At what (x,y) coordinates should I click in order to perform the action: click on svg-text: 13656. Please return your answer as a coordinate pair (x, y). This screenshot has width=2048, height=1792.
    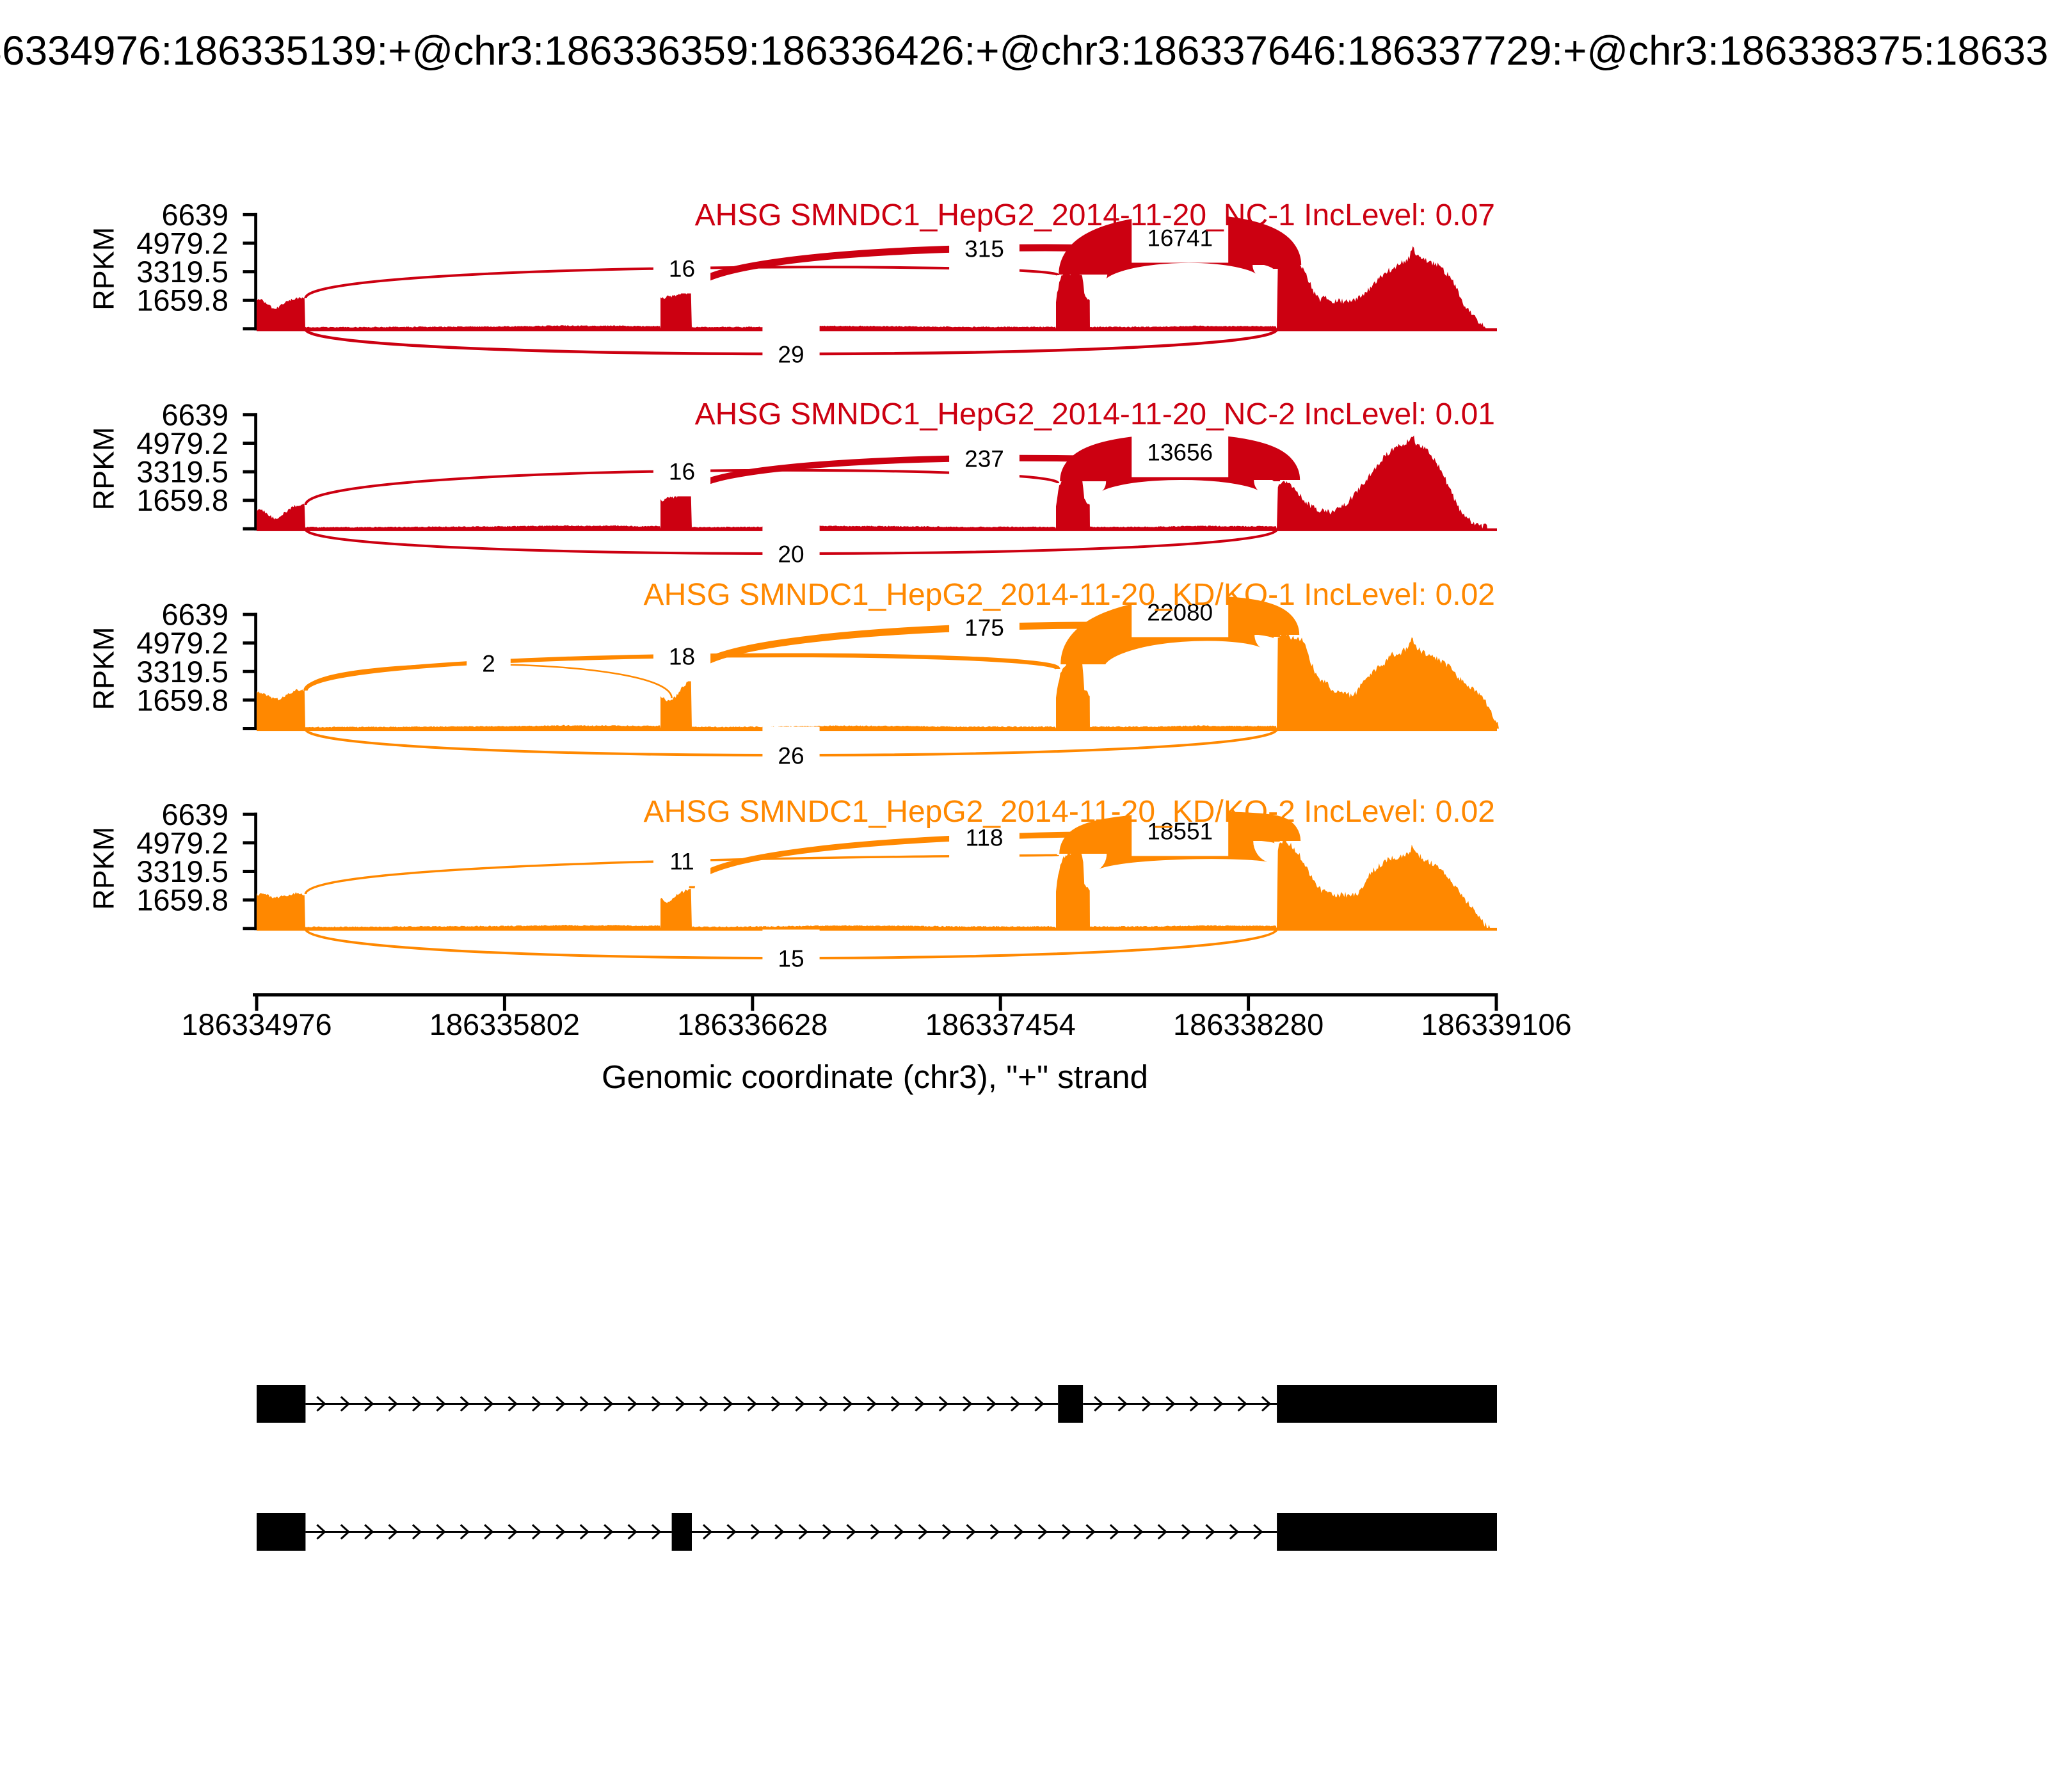
    Looking at the image, I should click on (1180, 453).